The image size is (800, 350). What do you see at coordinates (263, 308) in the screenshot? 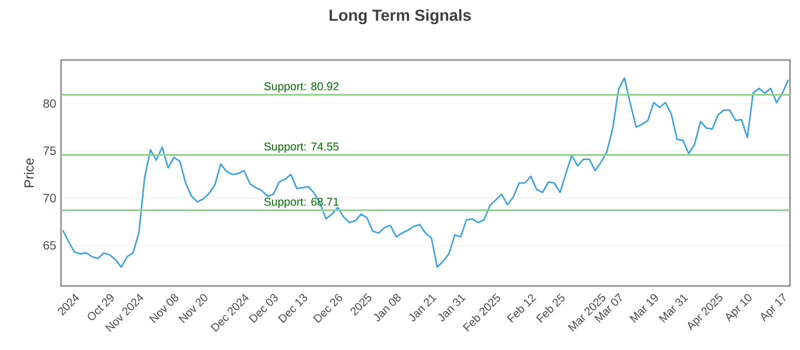
I see `x-tick-label: Dec 03` at bounding box center [263, 308].